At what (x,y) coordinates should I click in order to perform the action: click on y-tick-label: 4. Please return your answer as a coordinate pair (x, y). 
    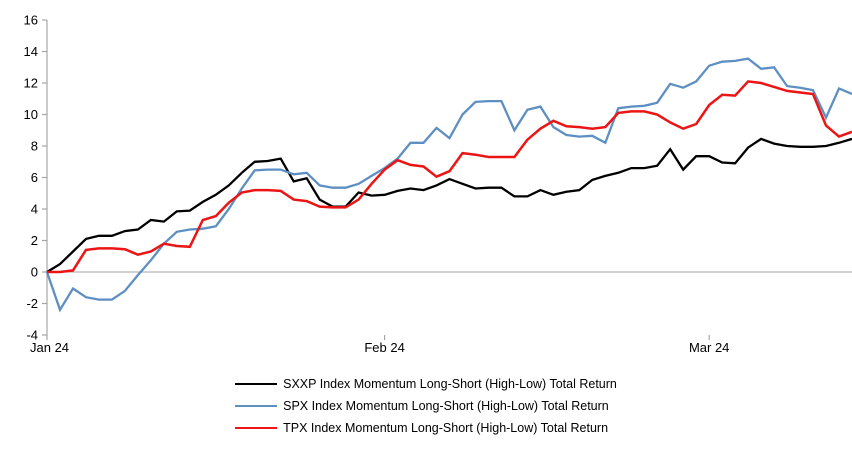
    Looking at the image, I should click on (34, 209).